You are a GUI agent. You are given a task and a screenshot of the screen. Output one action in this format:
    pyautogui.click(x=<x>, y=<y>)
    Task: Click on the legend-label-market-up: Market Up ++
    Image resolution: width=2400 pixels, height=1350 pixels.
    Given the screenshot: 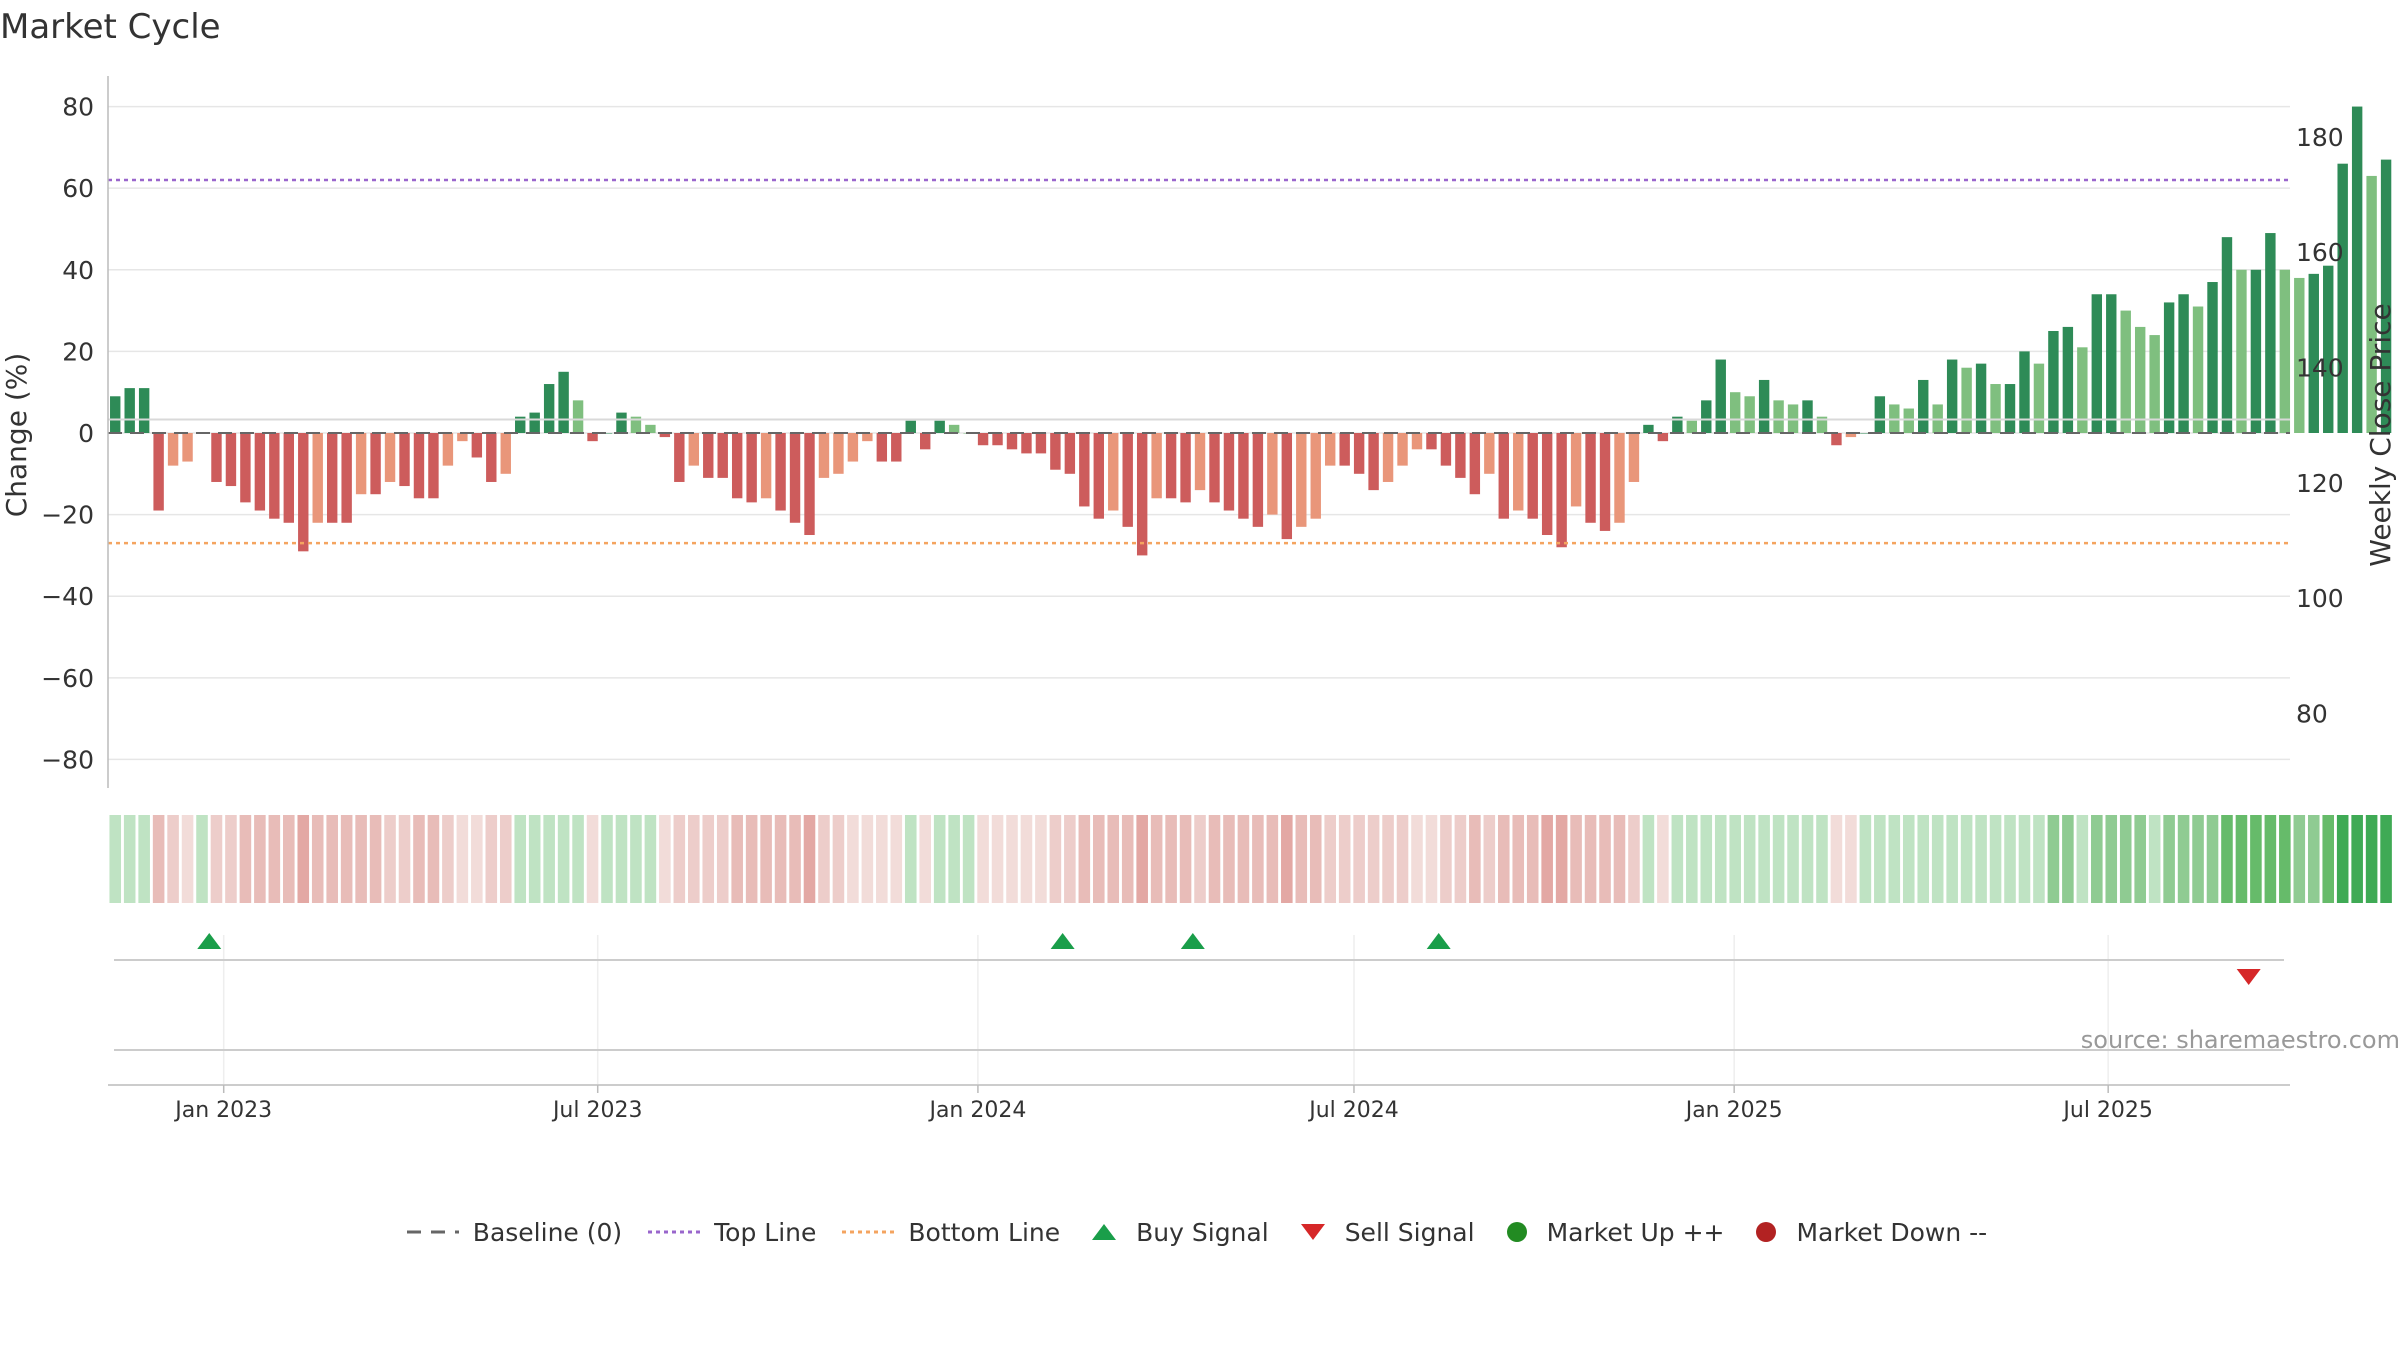 What is the action you would take?
    pyautogui.click(x=1635, y=1232)
    